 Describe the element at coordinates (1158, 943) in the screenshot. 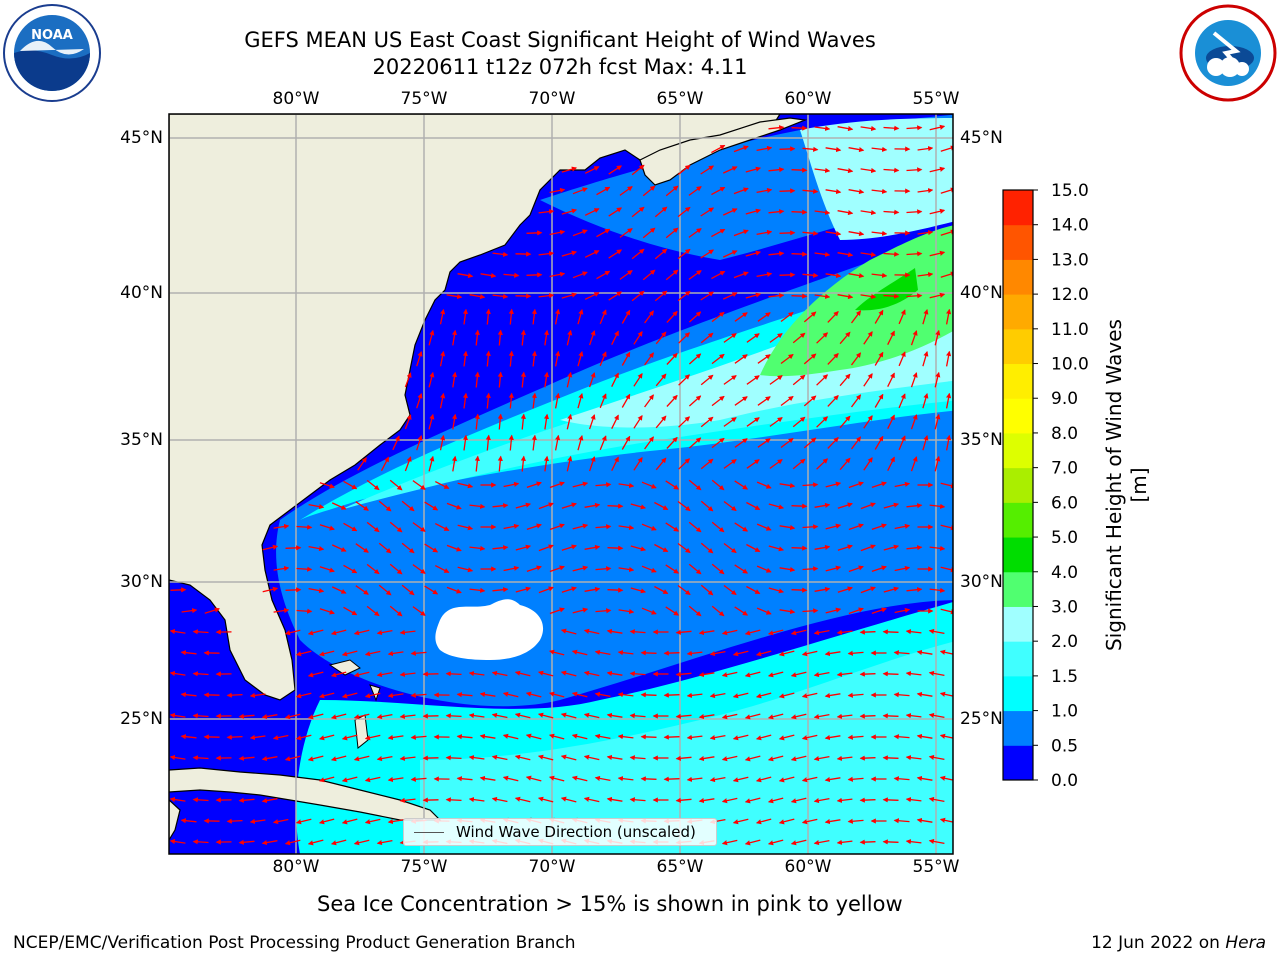

I see `run-date-text: 12 Jun 2022 on` at that location.